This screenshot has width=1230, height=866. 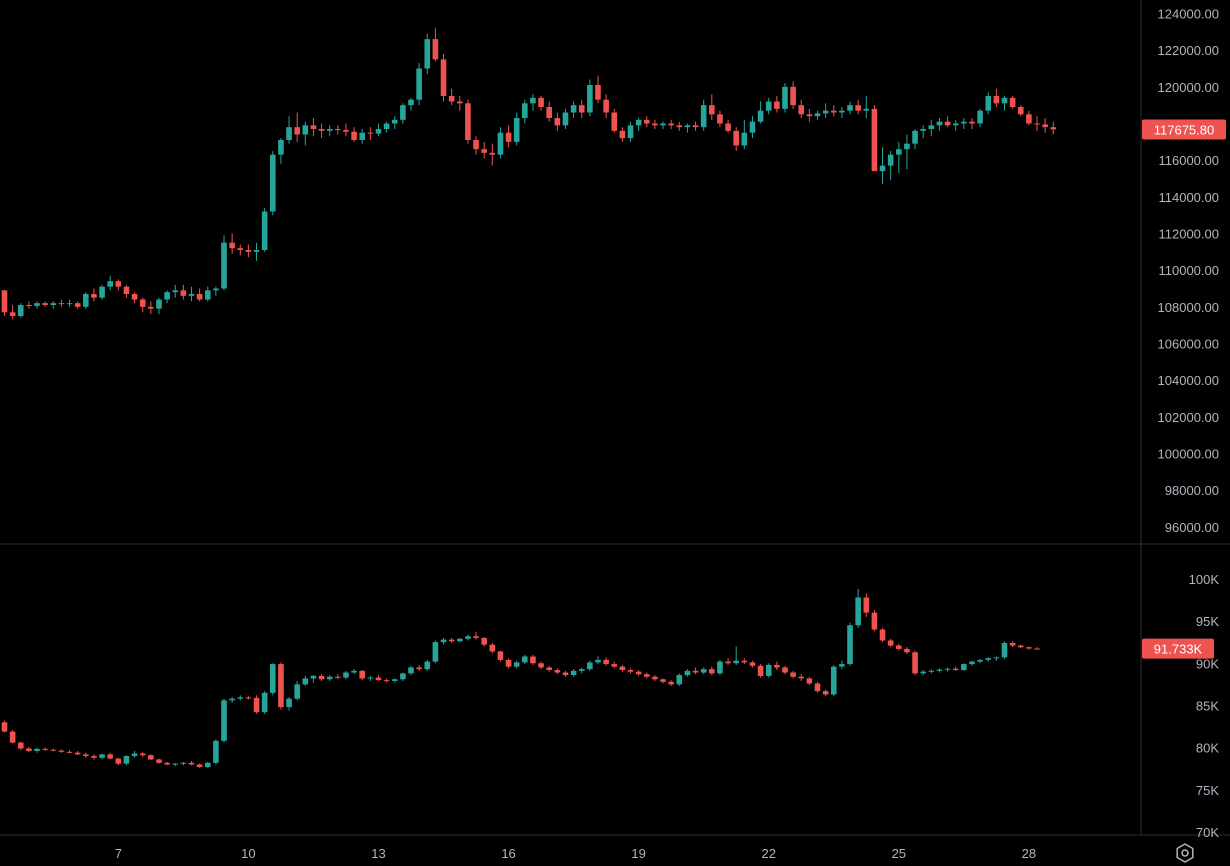 What do you see at coordinates (1189, 160) in the screenshot?
I see `price-axis-tick: 116000.00` at bounding box center [1189, 160].